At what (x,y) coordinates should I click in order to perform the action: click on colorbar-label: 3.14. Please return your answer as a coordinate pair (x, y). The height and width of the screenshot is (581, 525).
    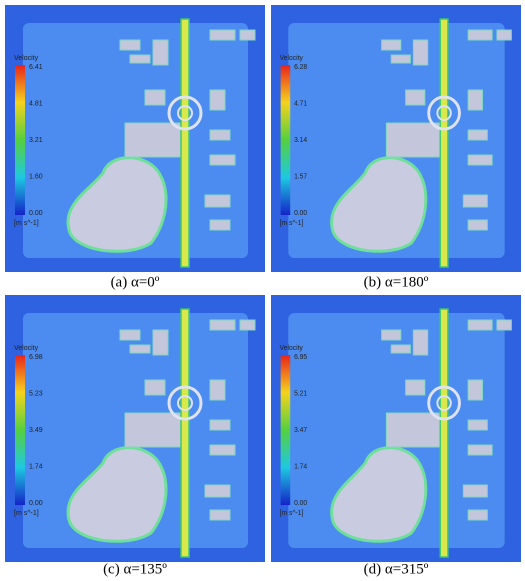
    Looking at the image, I should click on (300, 140).